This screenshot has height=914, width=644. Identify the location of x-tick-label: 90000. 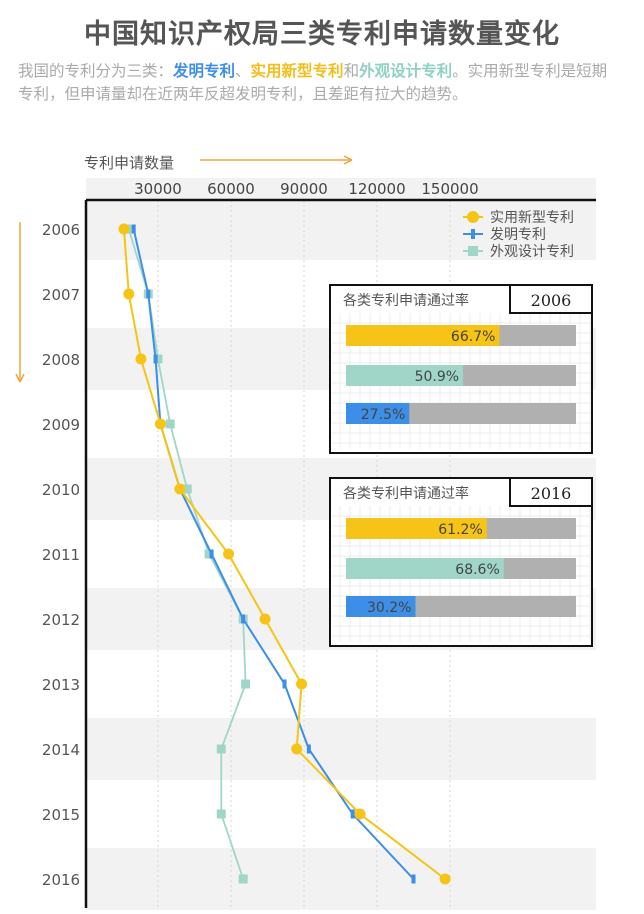
(304, 189).